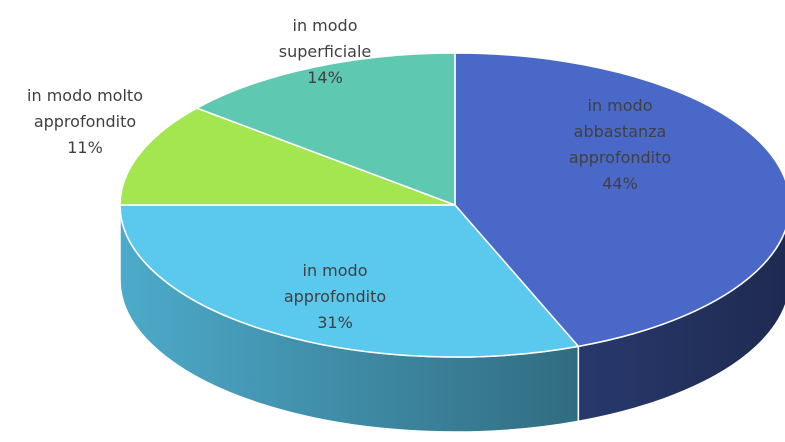  What do you see at coordinates (325, 38) in the screenshot?
I see `category-label: in modo superficiale` at bounding box center [325, 38].